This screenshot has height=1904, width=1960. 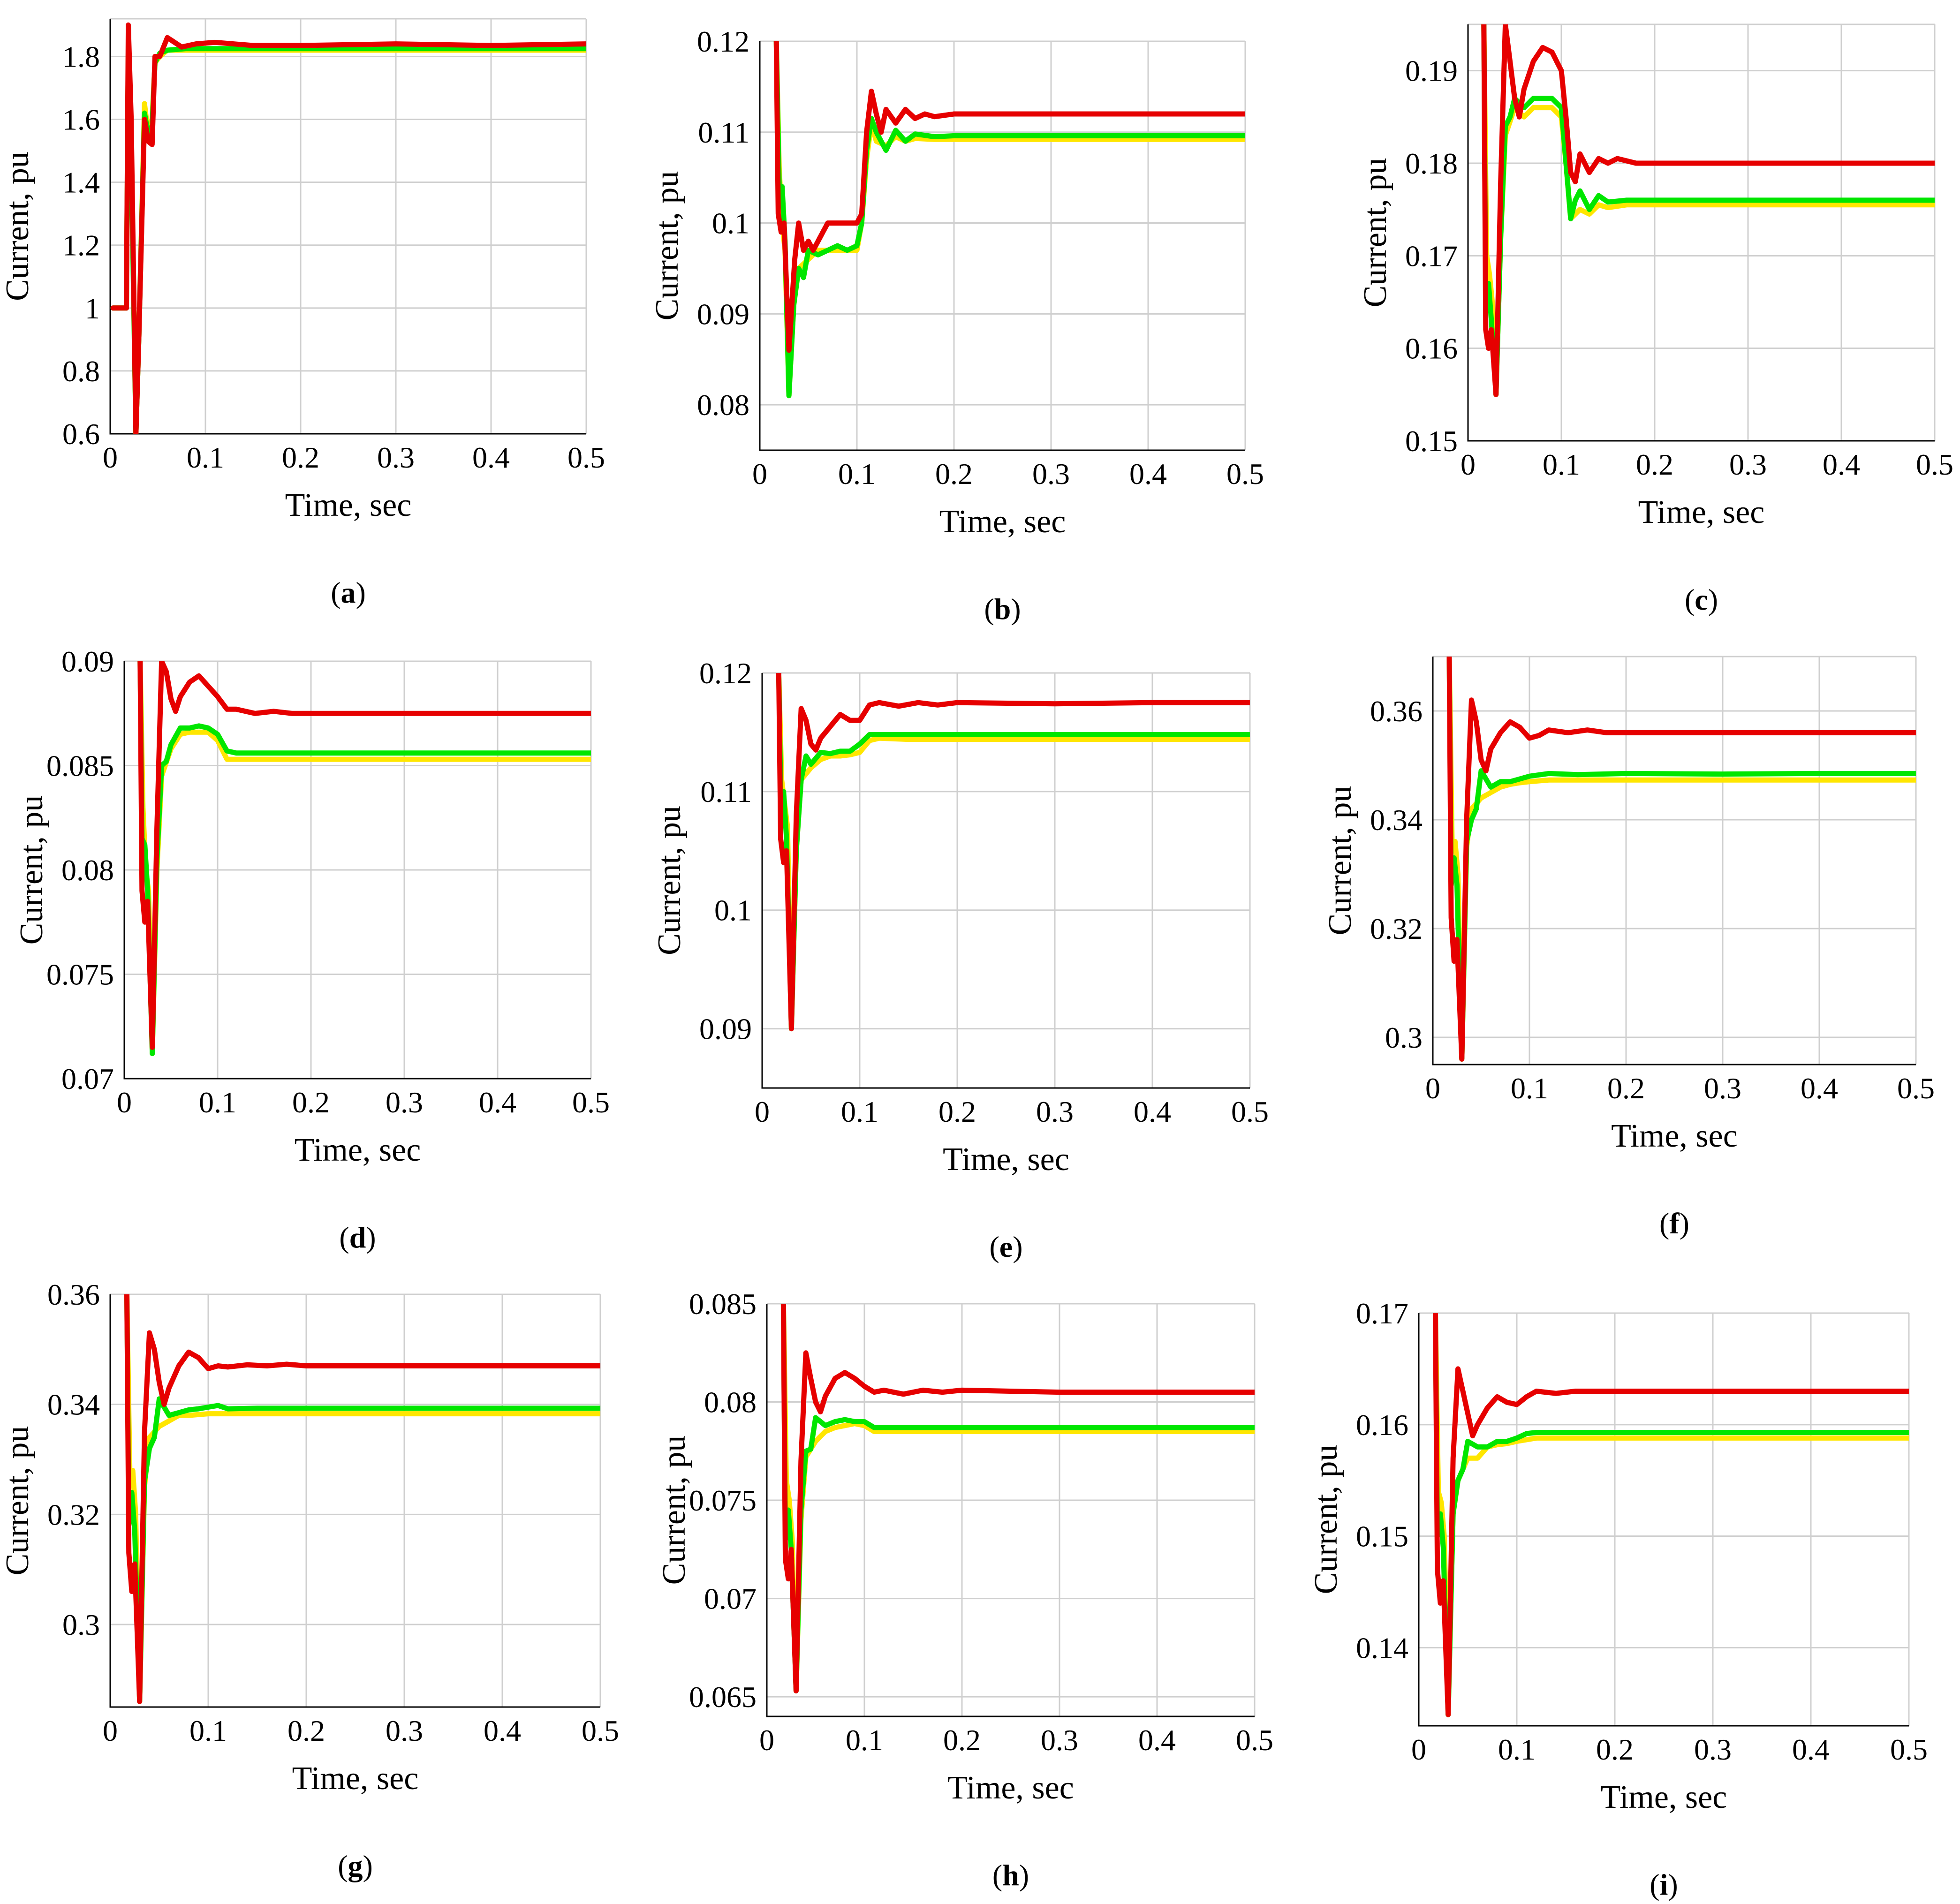 What do you see at coordinates (723, 132) in the screenshot?
I see `y-tick-label: 0.11` at bounding box center [723, 132].